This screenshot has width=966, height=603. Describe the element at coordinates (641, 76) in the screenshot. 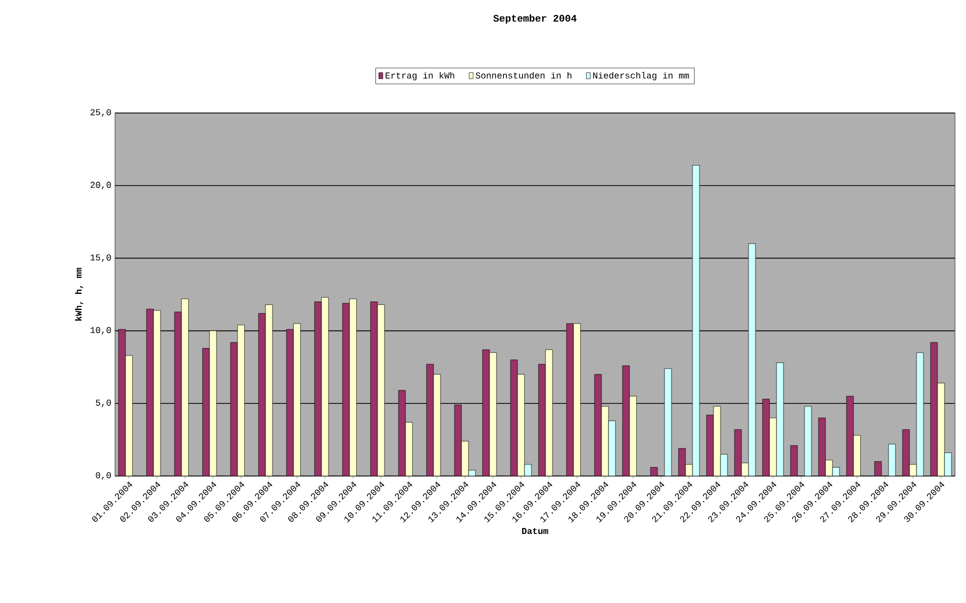

I see `legend-label: Niederschlag in mm` at that location.